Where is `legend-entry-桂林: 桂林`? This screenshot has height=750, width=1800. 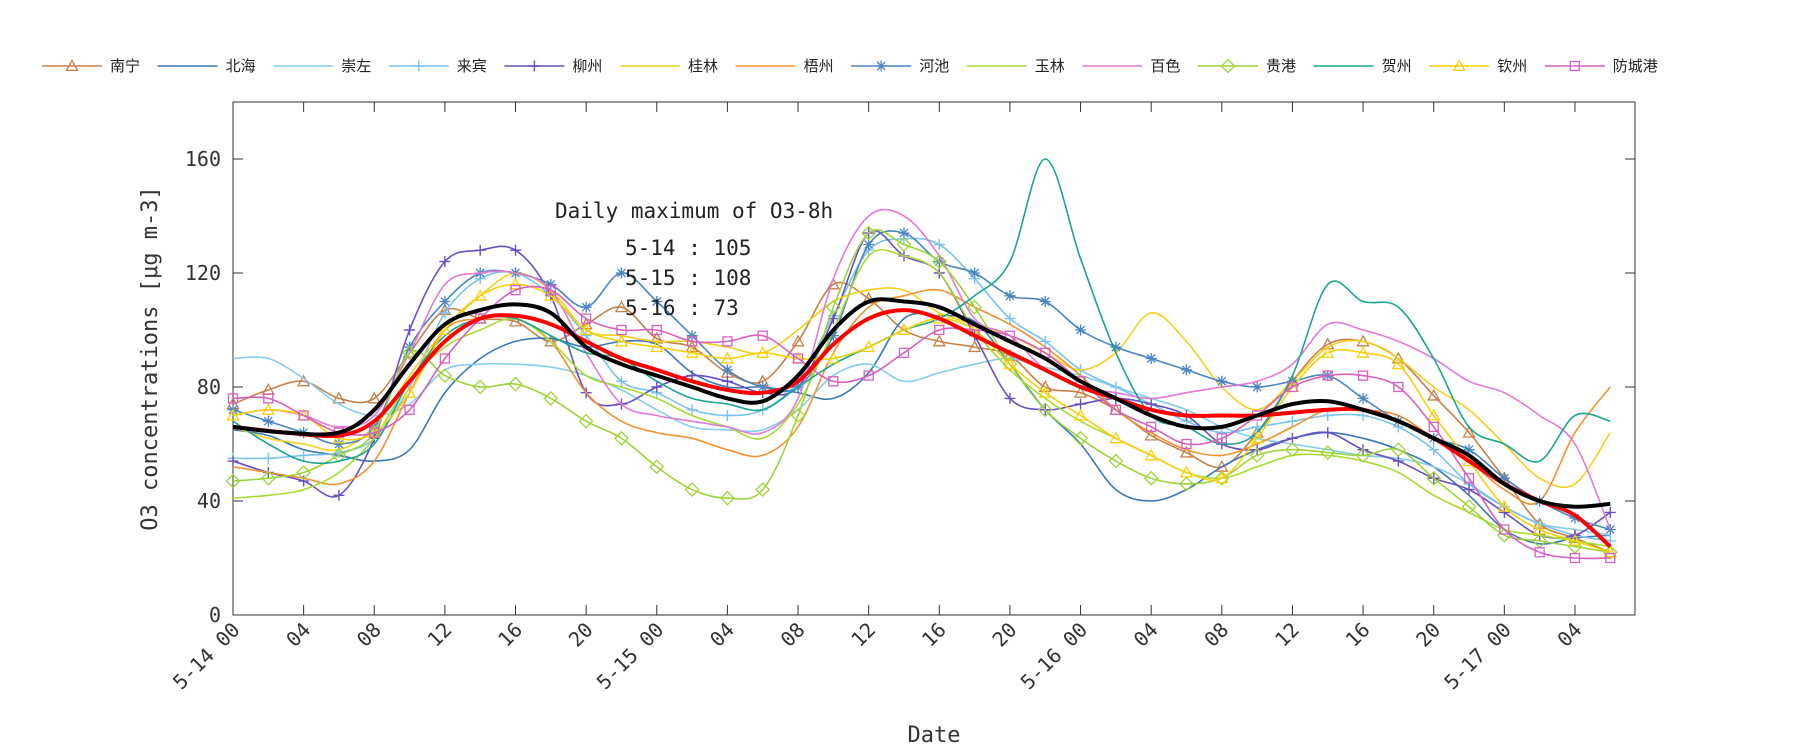 legend-entry-桂林: 桂林 is located at coordinates (669, 66).